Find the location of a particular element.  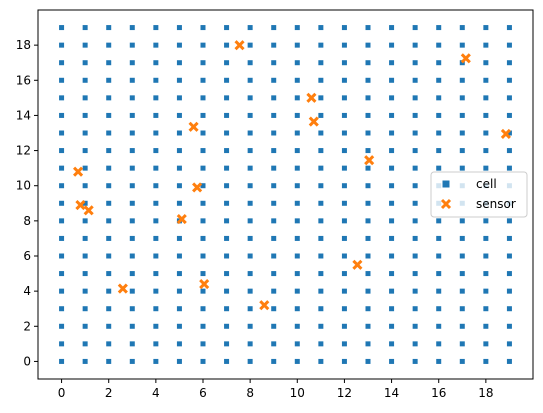

x-tick-label: 4 is located at coordinates (156, 393).